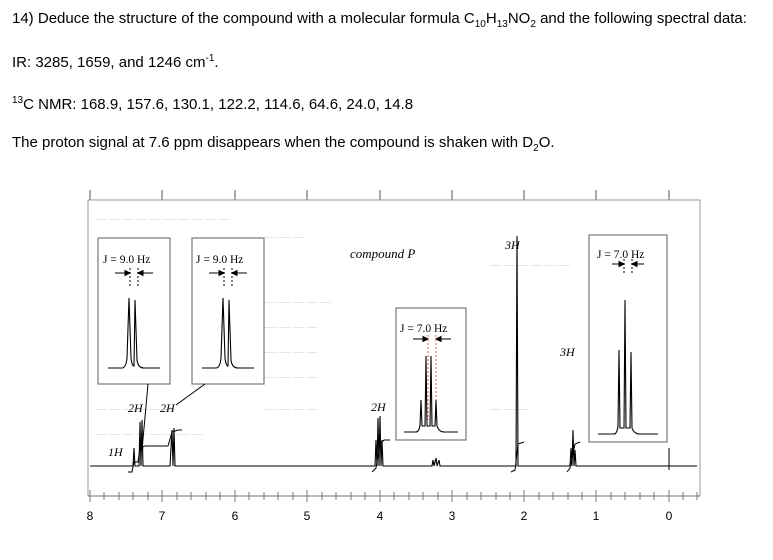  What do you see at coordinates (452, 516) in the screenshot?
I see `x-tick-label: 3` at bounding box center [452, 516].